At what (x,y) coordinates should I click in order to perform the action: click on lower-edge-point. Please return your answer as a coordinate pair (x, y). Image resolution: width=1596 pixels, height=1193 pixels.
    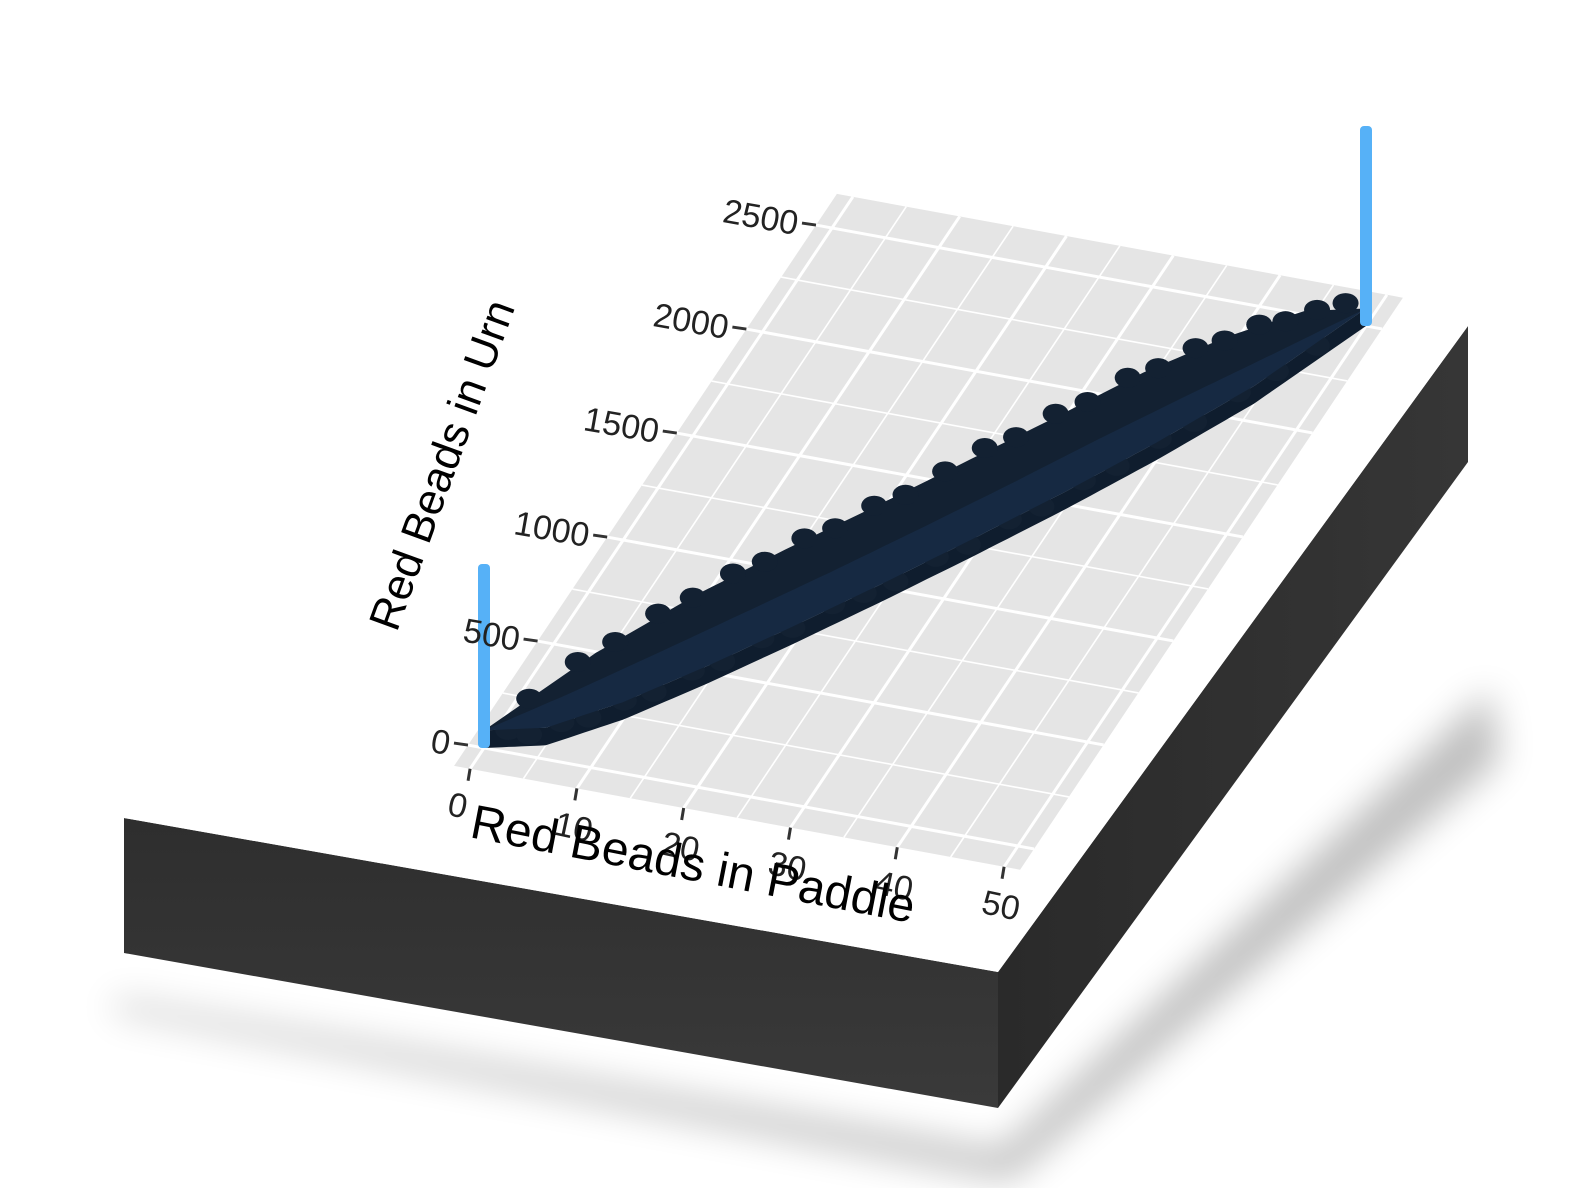
    Looking at the image, I should click on (529, 734).